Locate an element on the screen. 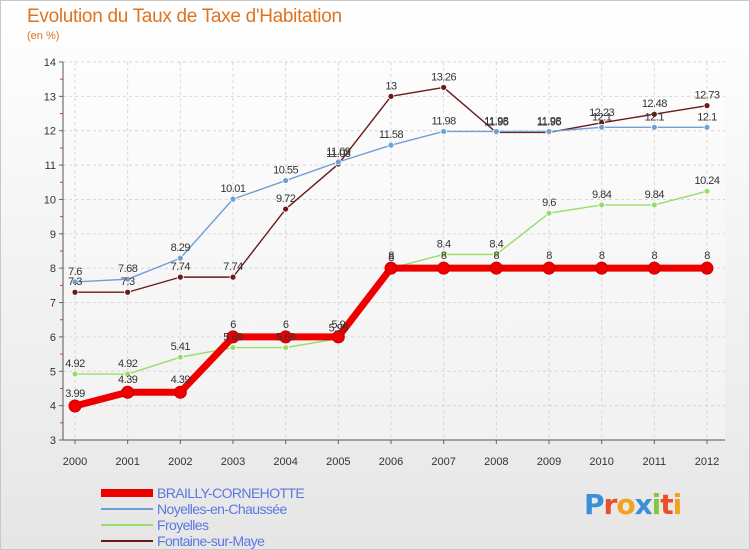 The image size is (750, 550). logo-letter: i is located at coordinates (677, 504).